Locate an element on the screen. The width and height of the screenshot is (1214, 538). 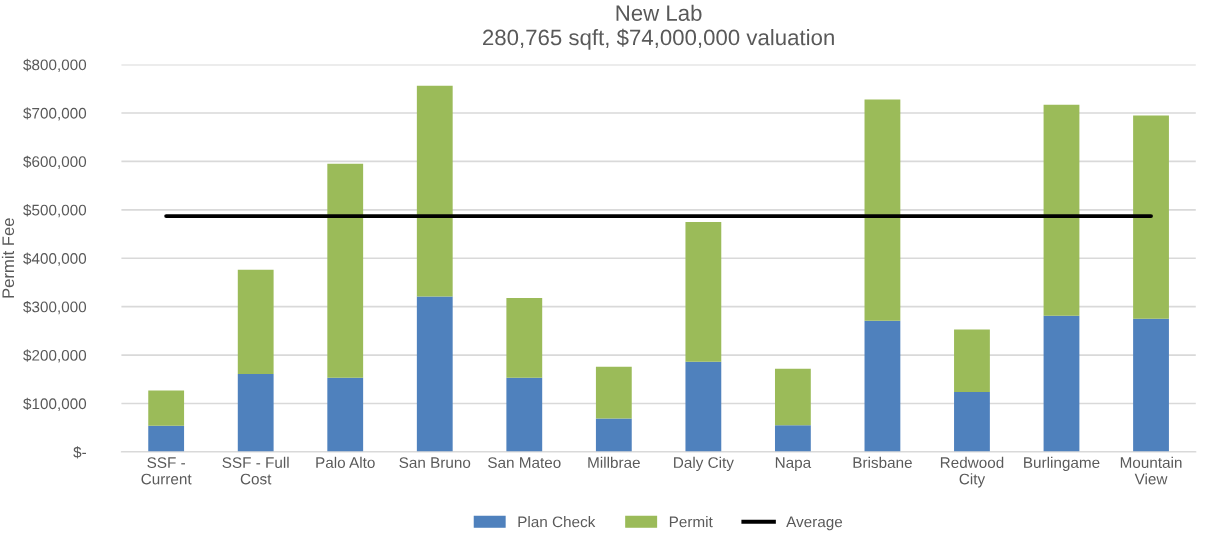
y-tick-label: $- is located at coordinates (79, 452).